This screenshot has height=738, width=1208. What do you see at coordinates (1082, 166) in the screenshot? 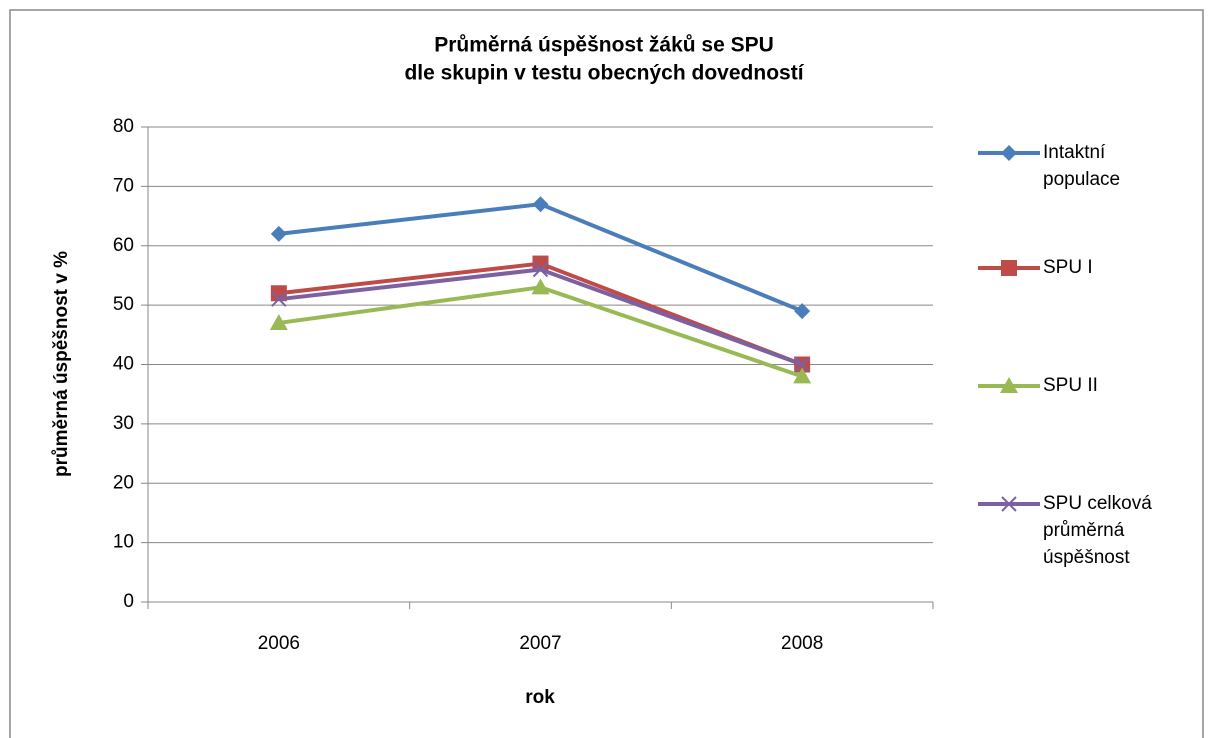
I see `legend-label: Intaktní populace` at bounding box center [1082, 166].